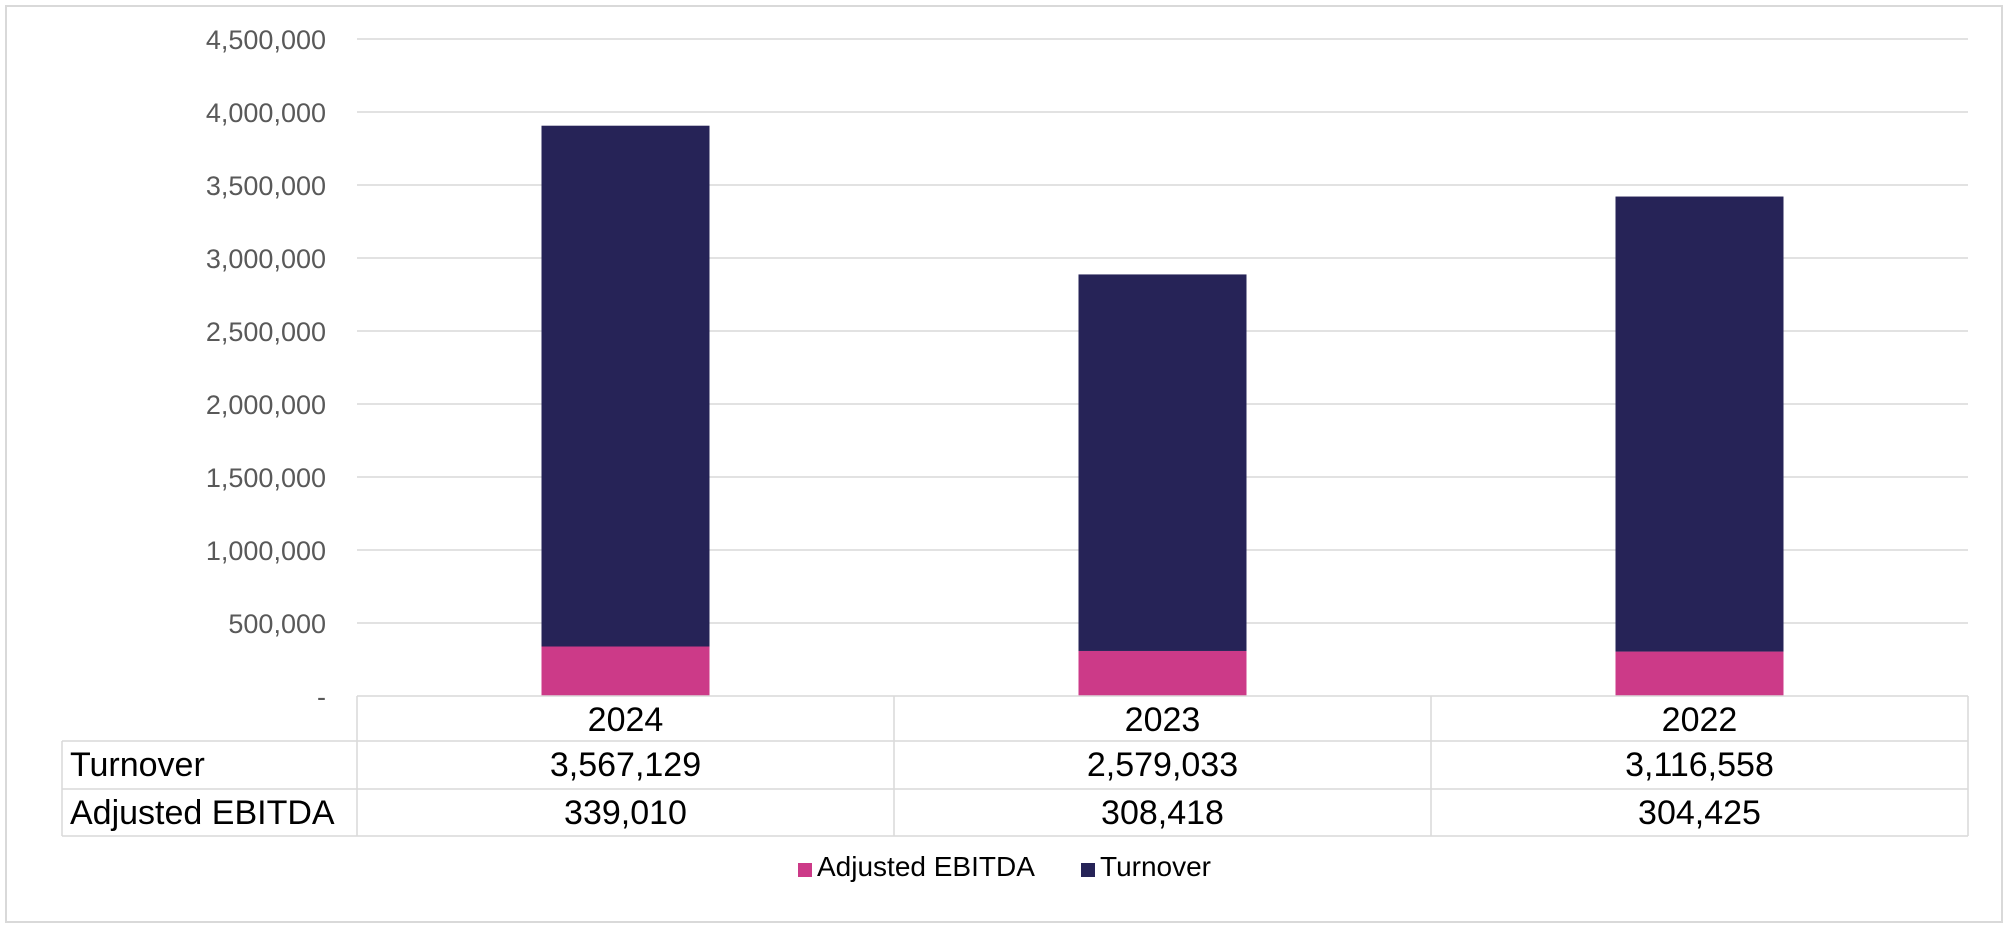  Describe the element at coordinates (626, 720) in the screenshot. I see `category-label: 2024` at that location.